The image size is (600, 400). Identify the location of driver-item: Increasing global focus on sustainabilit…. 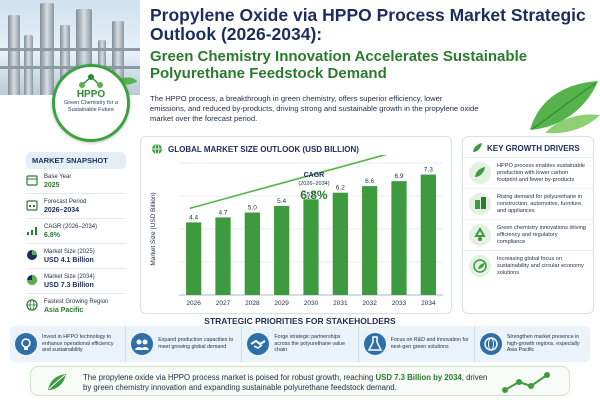
(528, 265).